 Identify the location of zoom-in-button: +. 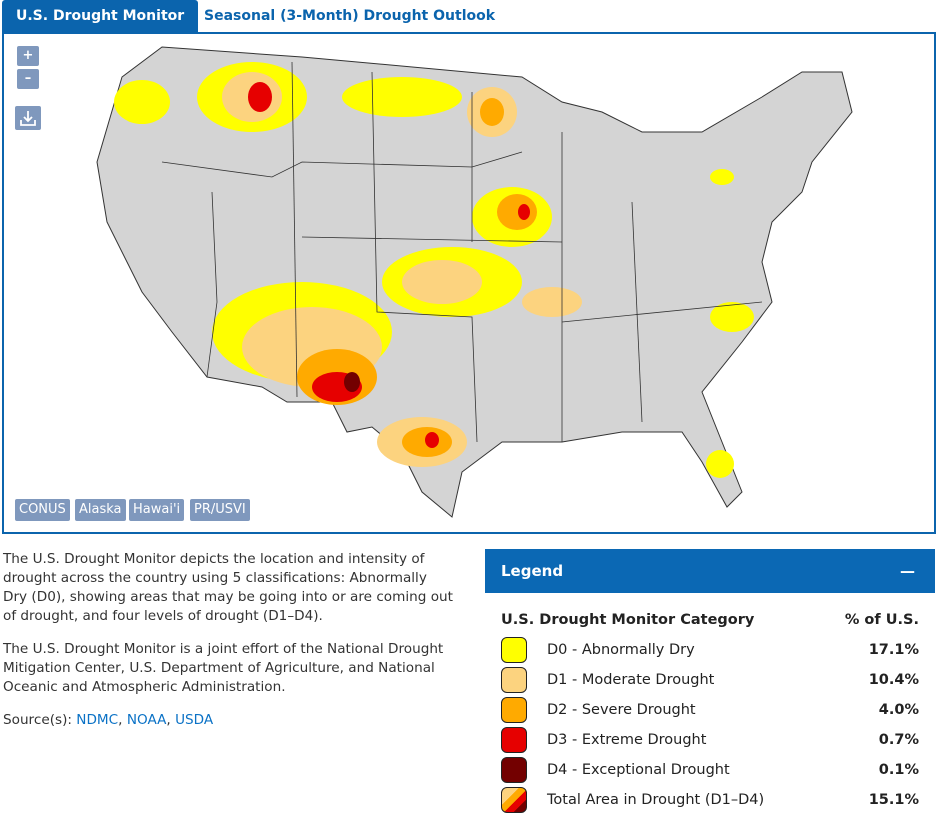
(28, 56).